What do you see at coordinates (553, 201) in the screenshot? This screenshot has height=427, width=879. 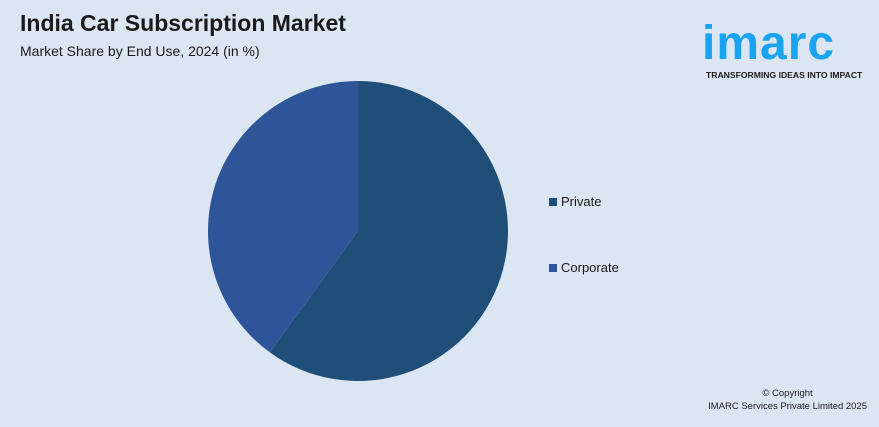 I see `legend-swatch-private` at bounding box center [553, 201].